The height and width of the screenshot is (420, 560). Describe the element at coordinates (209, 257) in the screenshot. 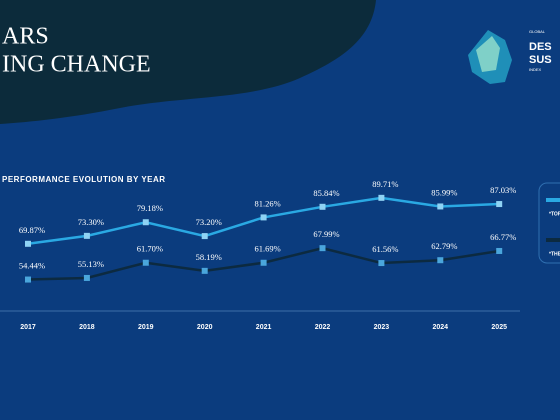

I see `value-label: 58.19%` at that location.